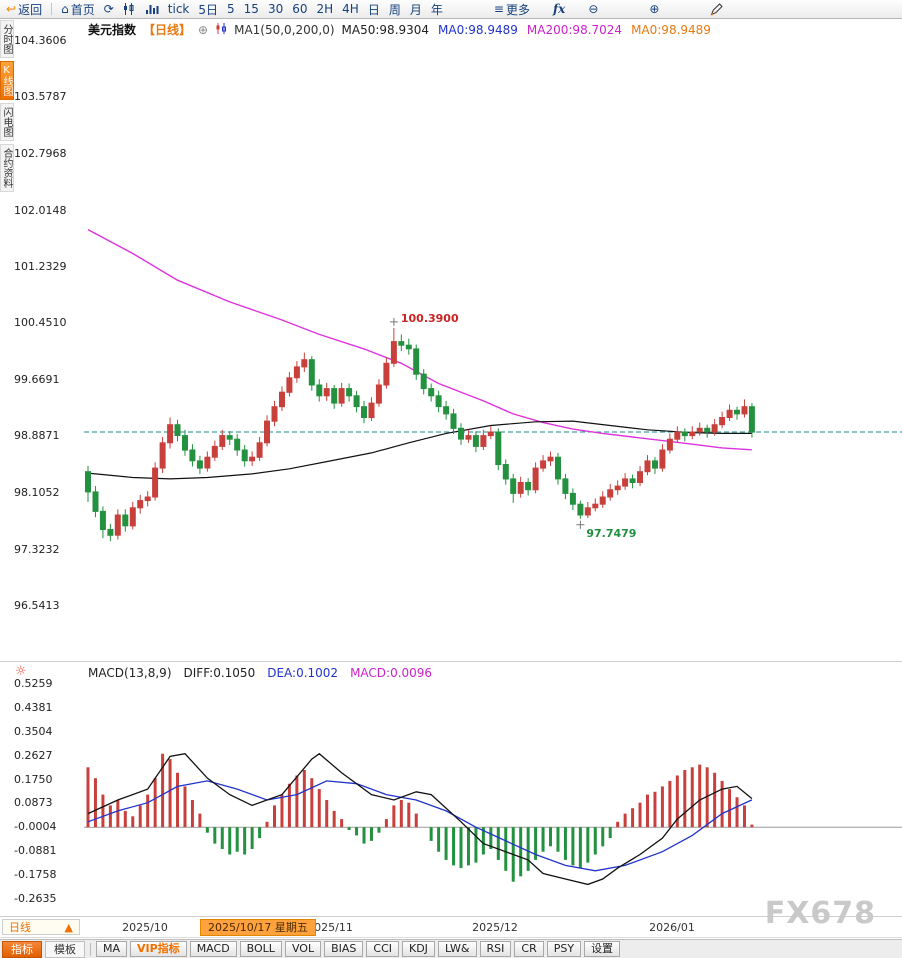 The width and height of the screenshot is (902, 958). I want to click on refresh-button: ⟳, so click(109, 9).